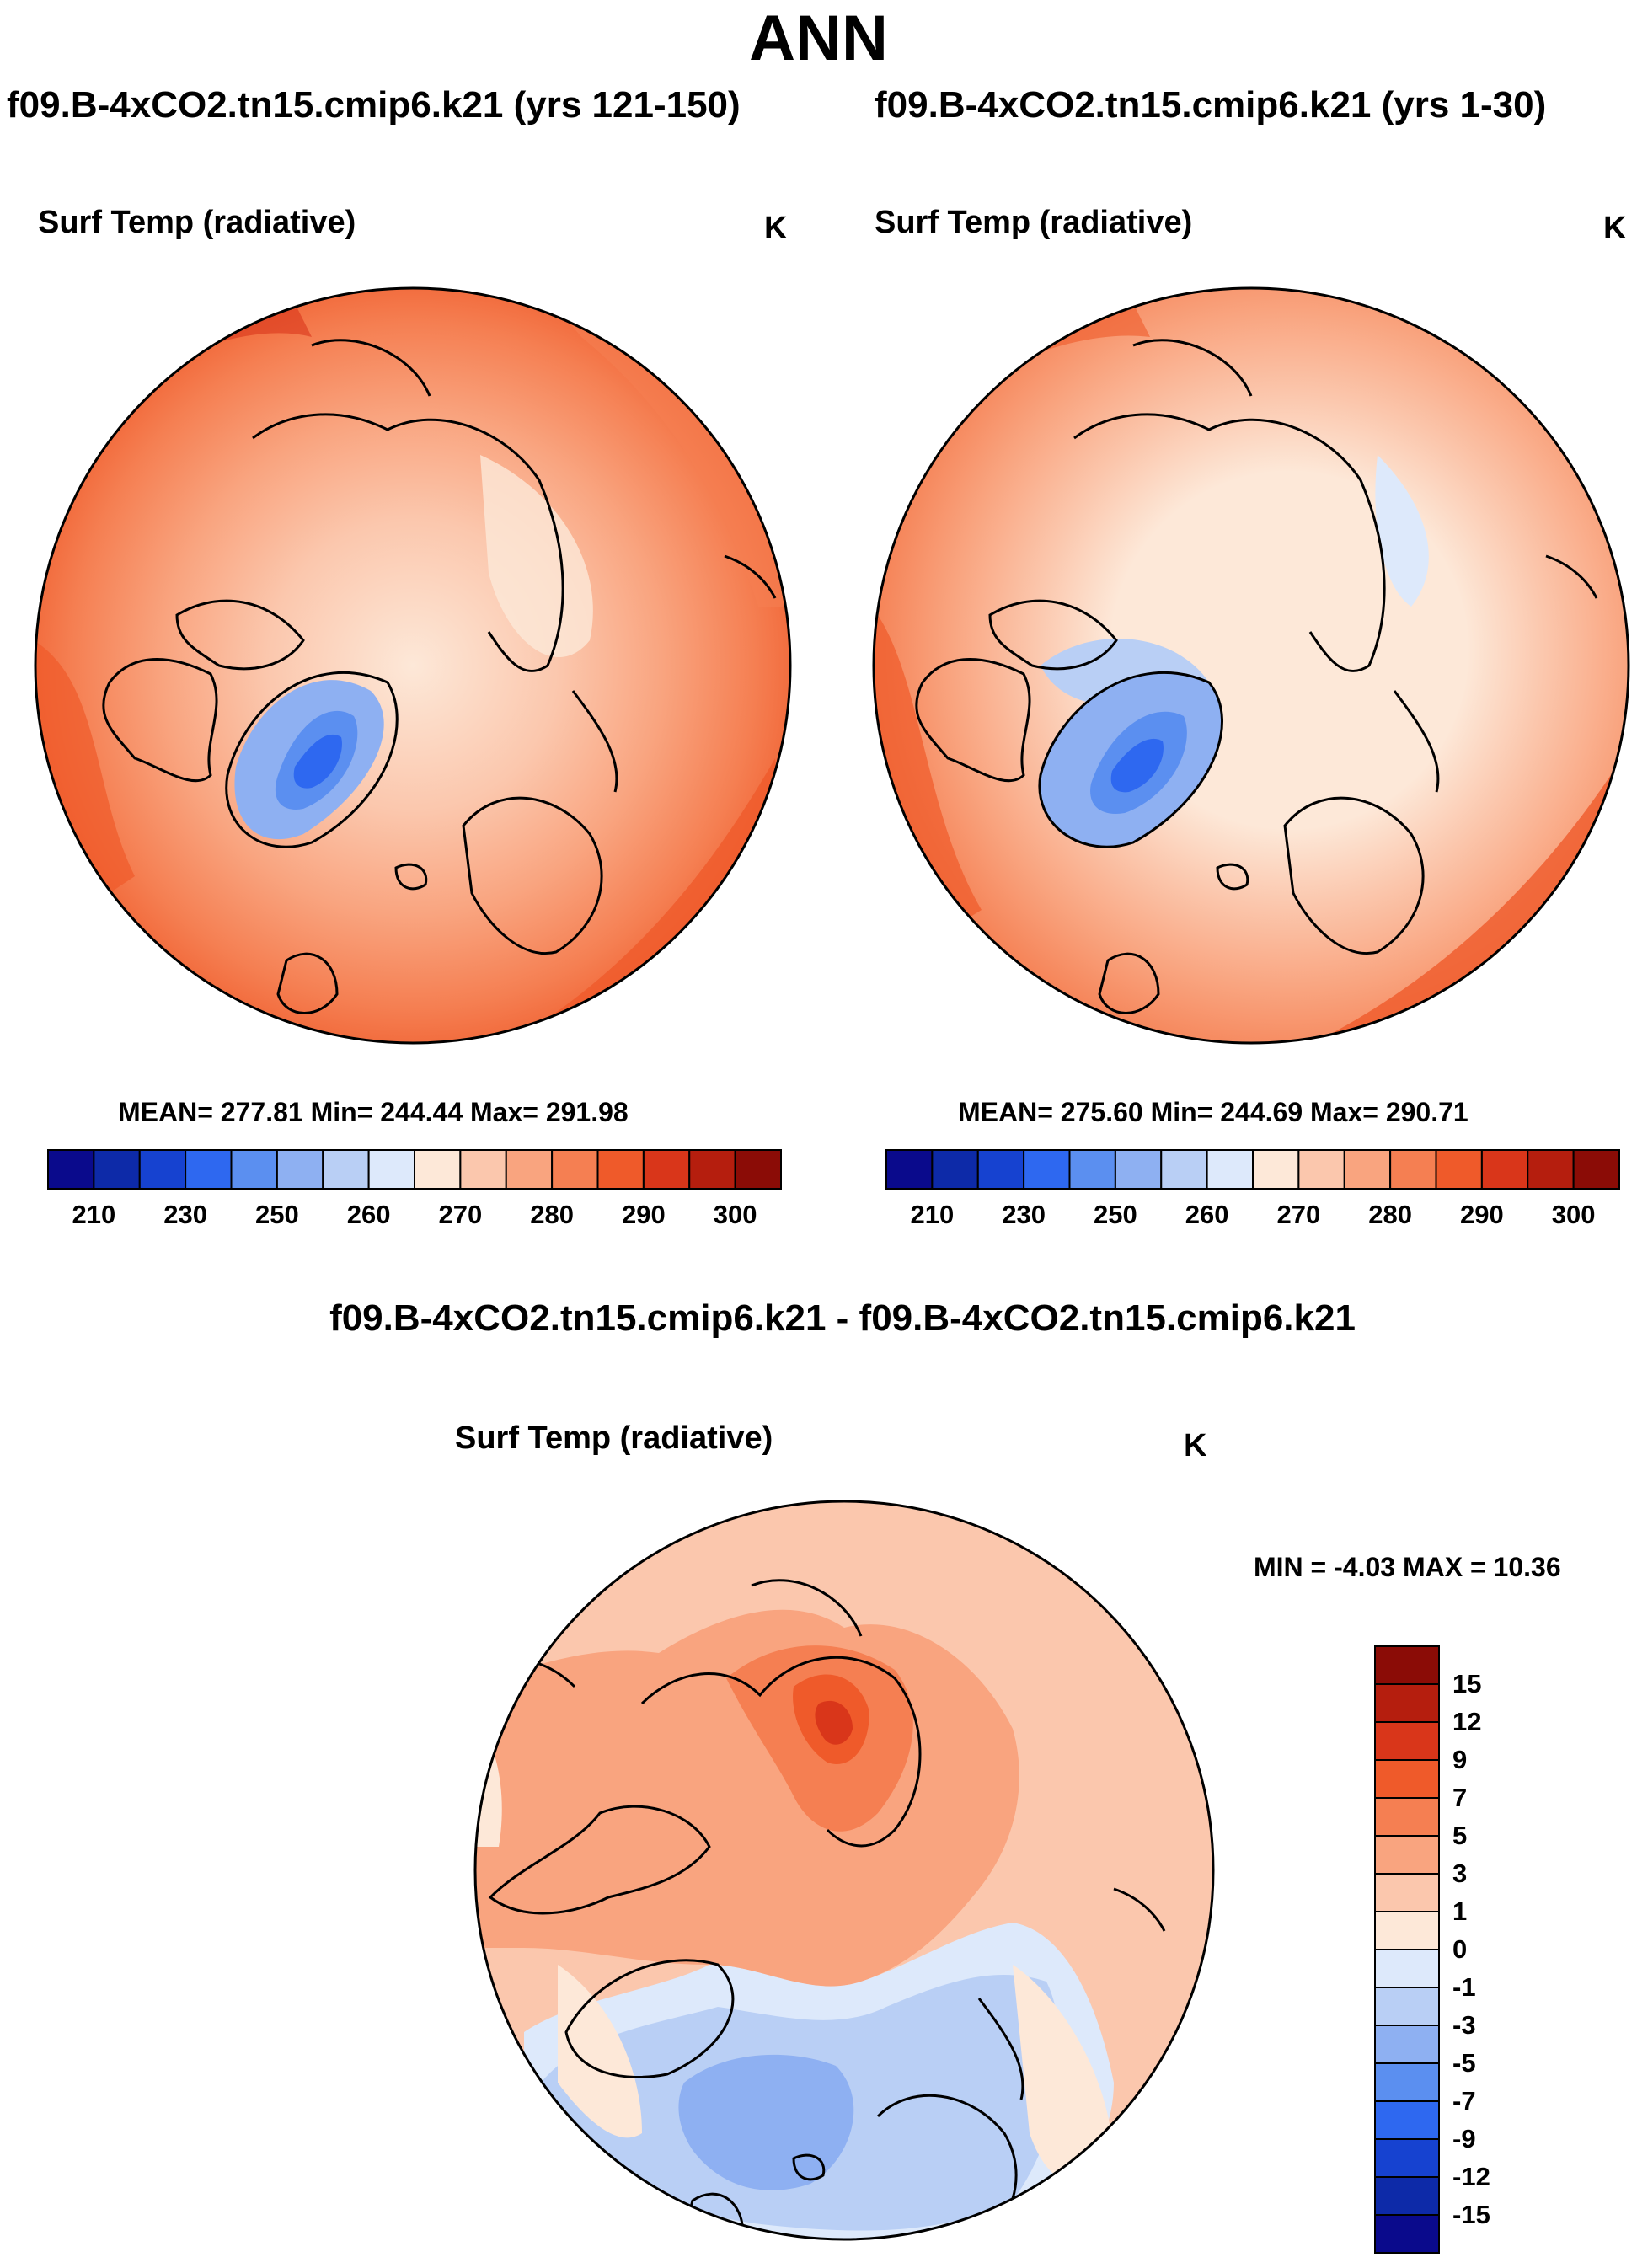 The height and width of the screenshot is (2268, 1637). Describe the element at coordinates (1460, 1797) in the screenshot. I see `colorbar-tick-label: 7` at that location.